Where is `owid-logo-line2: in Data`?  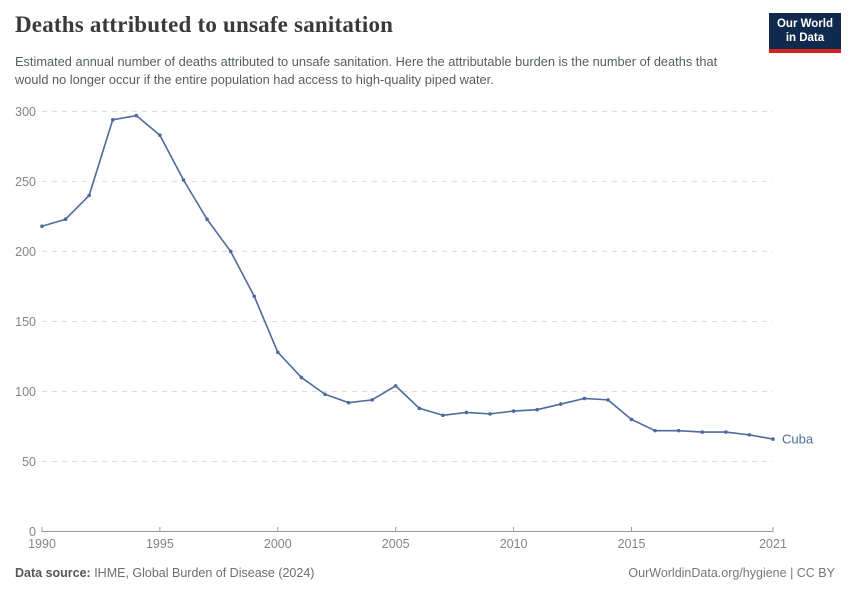 owid-logo-line2: in Data is located at coordinates (805, 37).